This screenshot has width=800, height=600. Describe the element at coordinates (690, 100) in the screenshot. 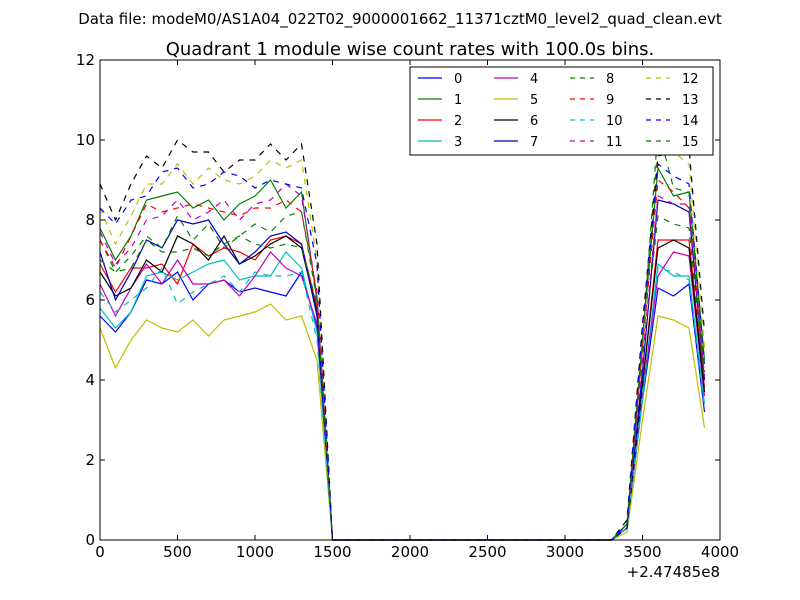

I see `legend-label-13: 13` at that location.